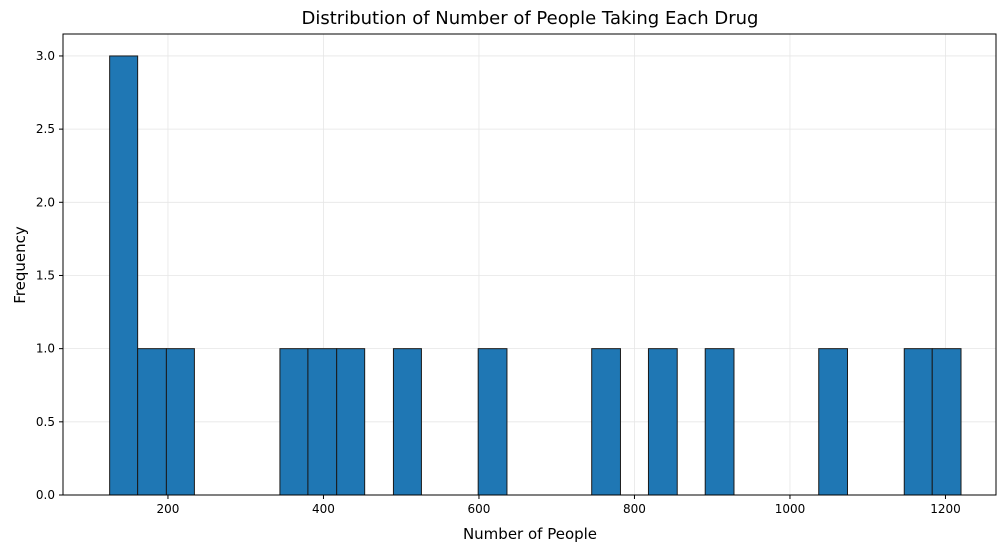 This screenshot has width=1005, height=552. I want to click on y-tick-label: 1.5, so click(45, 275).